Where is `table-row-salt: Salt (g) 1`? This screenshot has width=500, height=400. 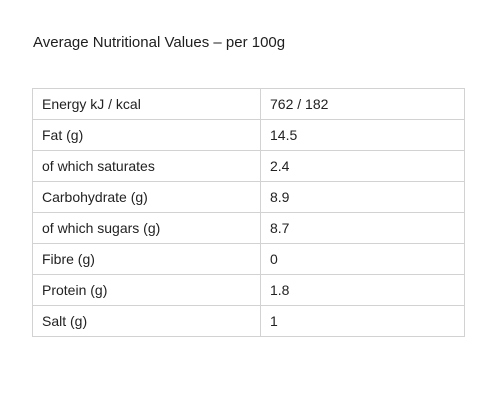 table-row-salt: Salt (g) 1 is located at coordinates (248, 321).